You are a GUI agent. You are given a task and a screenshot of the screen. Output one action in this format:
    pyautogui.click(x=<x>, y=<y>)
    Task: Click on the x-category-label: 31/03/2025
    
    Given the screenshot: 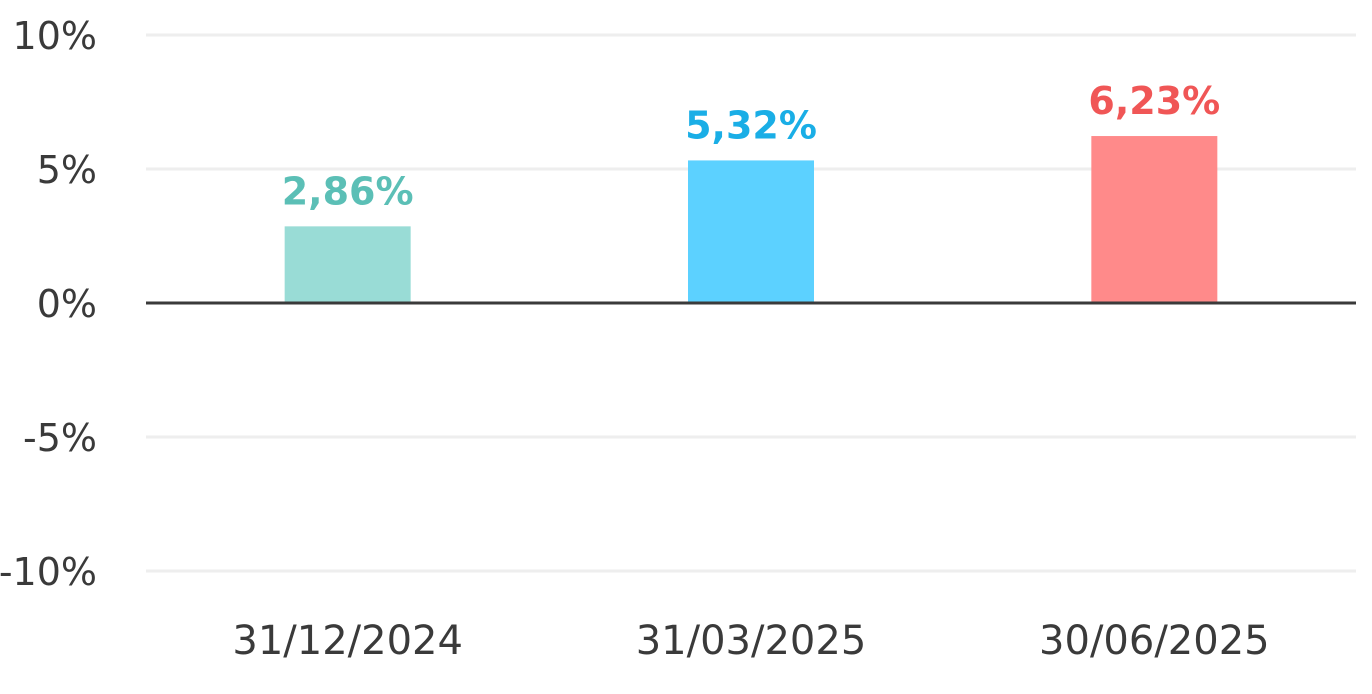 What is the action you would take?
    pyautogui.click(x=751, y=641)
    